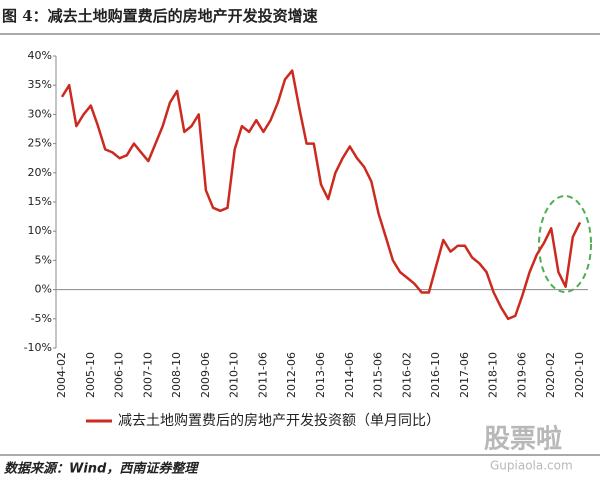 The height and width of the screenshot is (481, 600). Describe the element at coordinates (40, 113) in the screenshot. I see `y-tick-label: 30%` at that location.